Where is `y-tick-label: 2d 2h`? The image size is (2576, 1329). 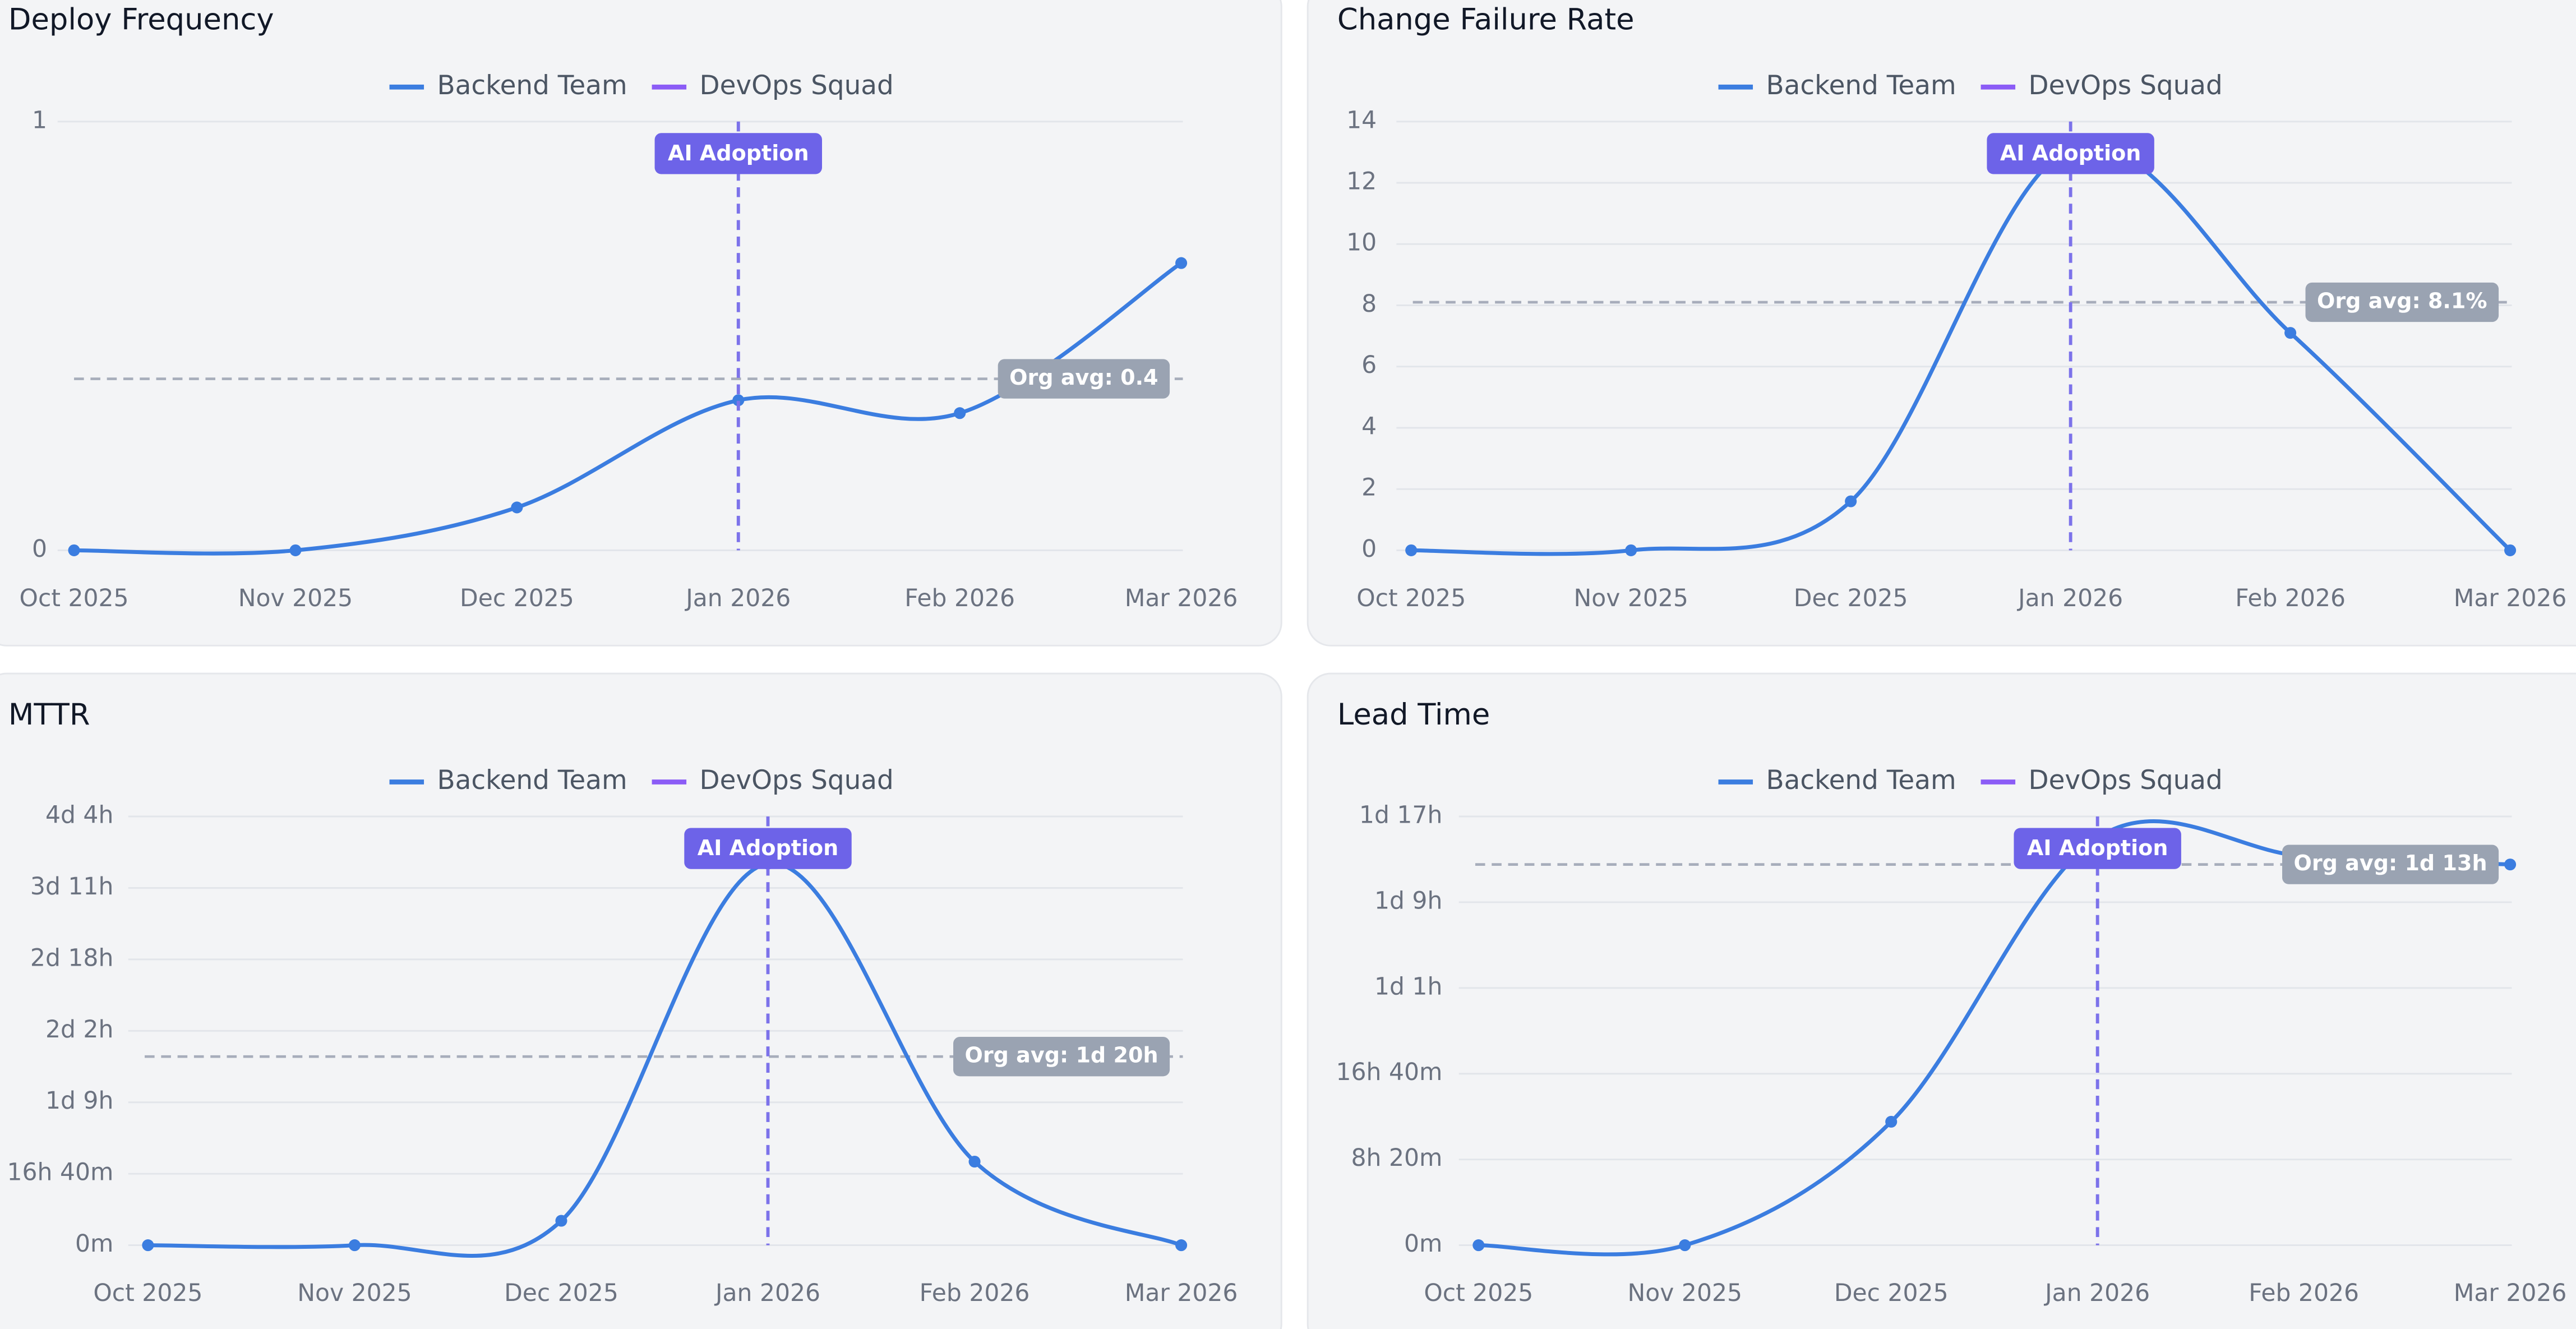
y-tick-label: 2d 2h is located at coordinates (79, 1030).